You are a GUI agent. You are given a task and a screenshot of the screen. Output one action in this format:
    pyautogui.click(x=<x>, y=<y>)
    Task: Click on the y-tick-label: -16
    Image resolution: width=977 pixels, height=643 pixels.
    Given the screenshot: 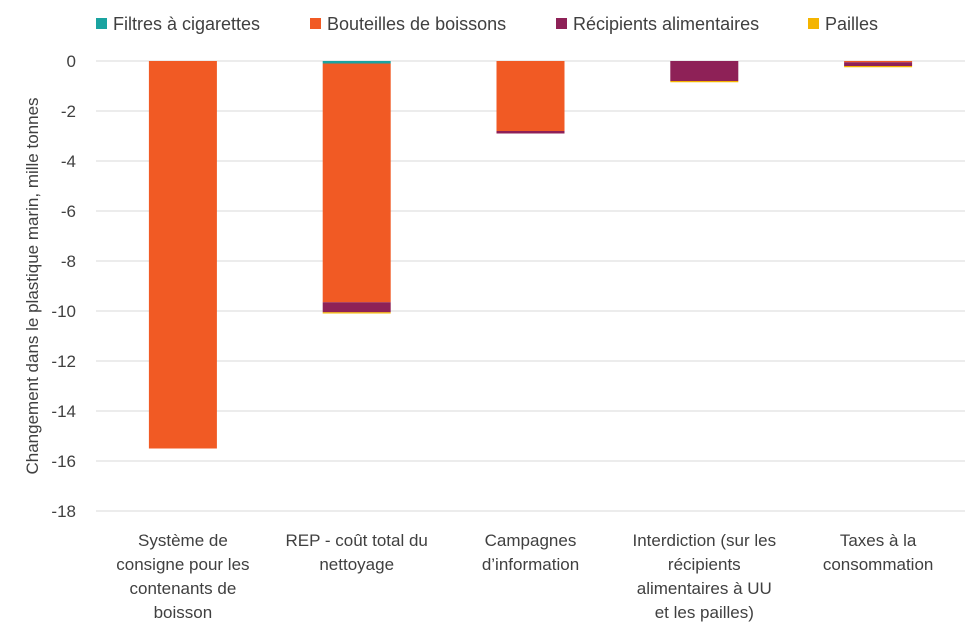 What is the action you would take?
    pyautogui.click(x=63, y=461)
    